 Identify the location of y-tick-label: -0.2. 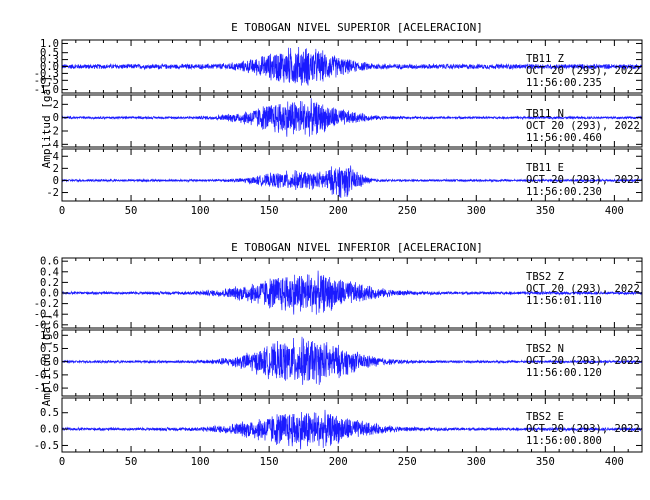
(46, 304).